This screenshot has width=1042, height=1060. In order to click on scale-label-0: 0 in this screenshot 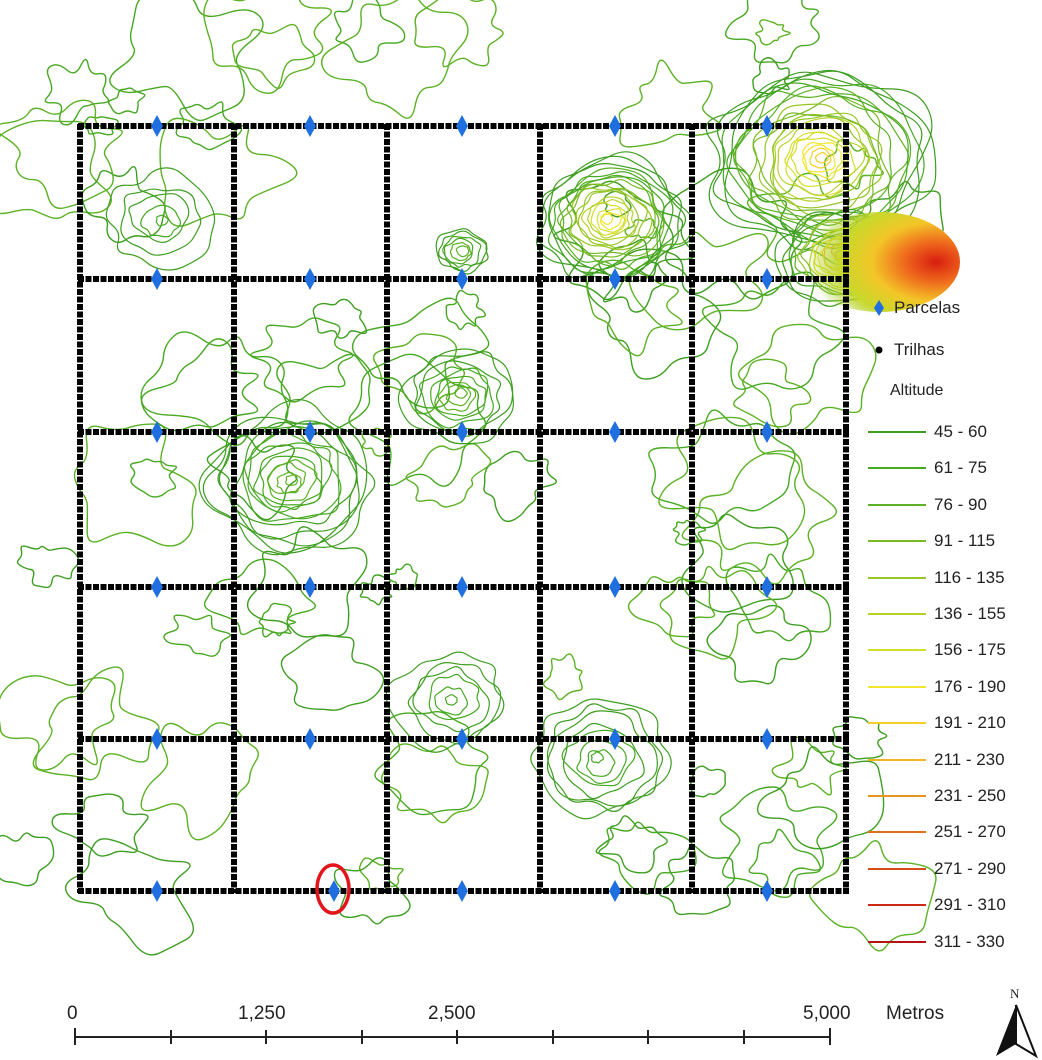, I will do `click(72, 1013)`.